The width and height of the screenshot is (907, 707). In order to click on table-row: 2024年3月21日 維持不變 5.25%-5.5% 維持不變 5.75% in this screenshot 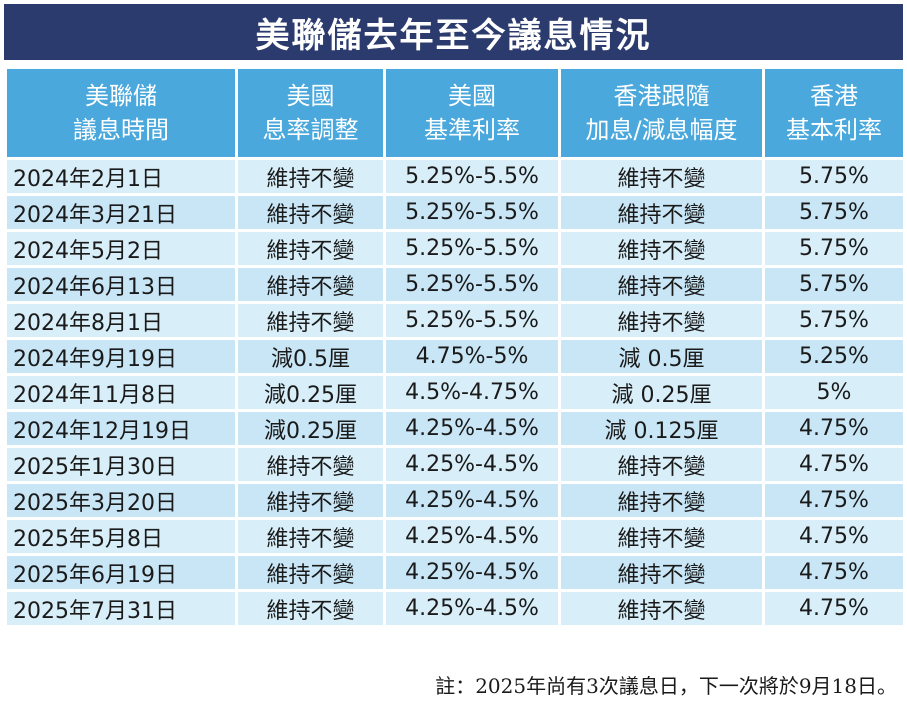, I will do `click(455, 212)`.